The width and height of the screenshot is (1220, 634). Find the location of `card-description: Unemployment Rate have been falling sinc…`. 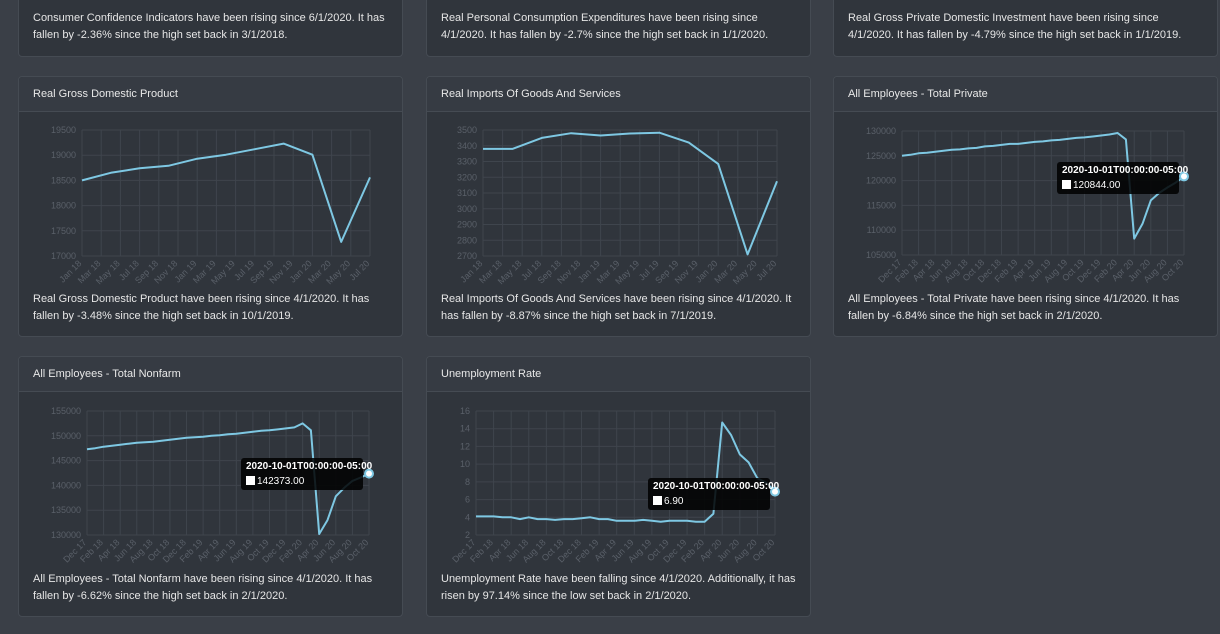

card-description: Unemployment Rate have been falling sinc… is located at coordinates (618, 587).